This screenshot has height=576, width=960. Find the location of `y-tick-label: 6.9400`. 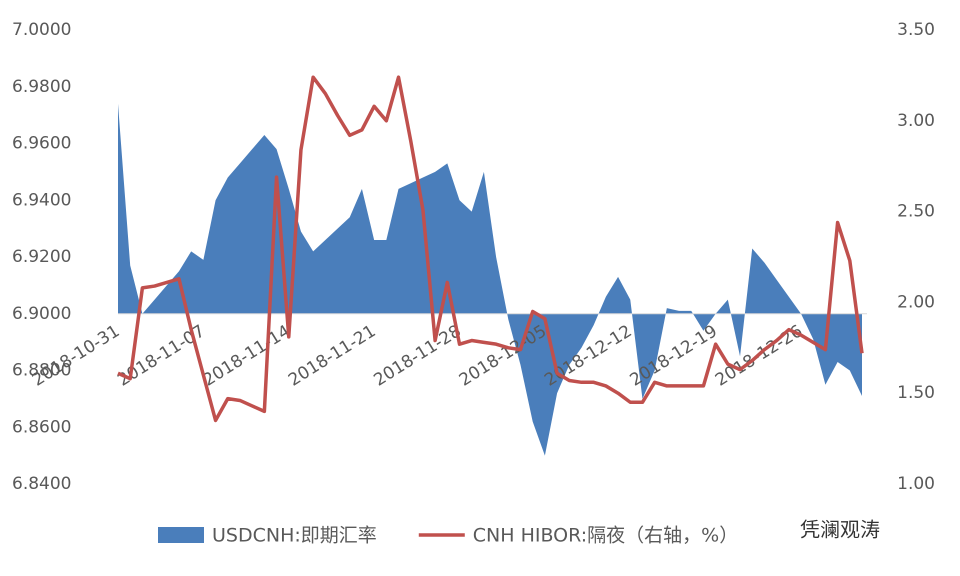

y-tick-label: 6.9400 is located at coordinates (41, 200).